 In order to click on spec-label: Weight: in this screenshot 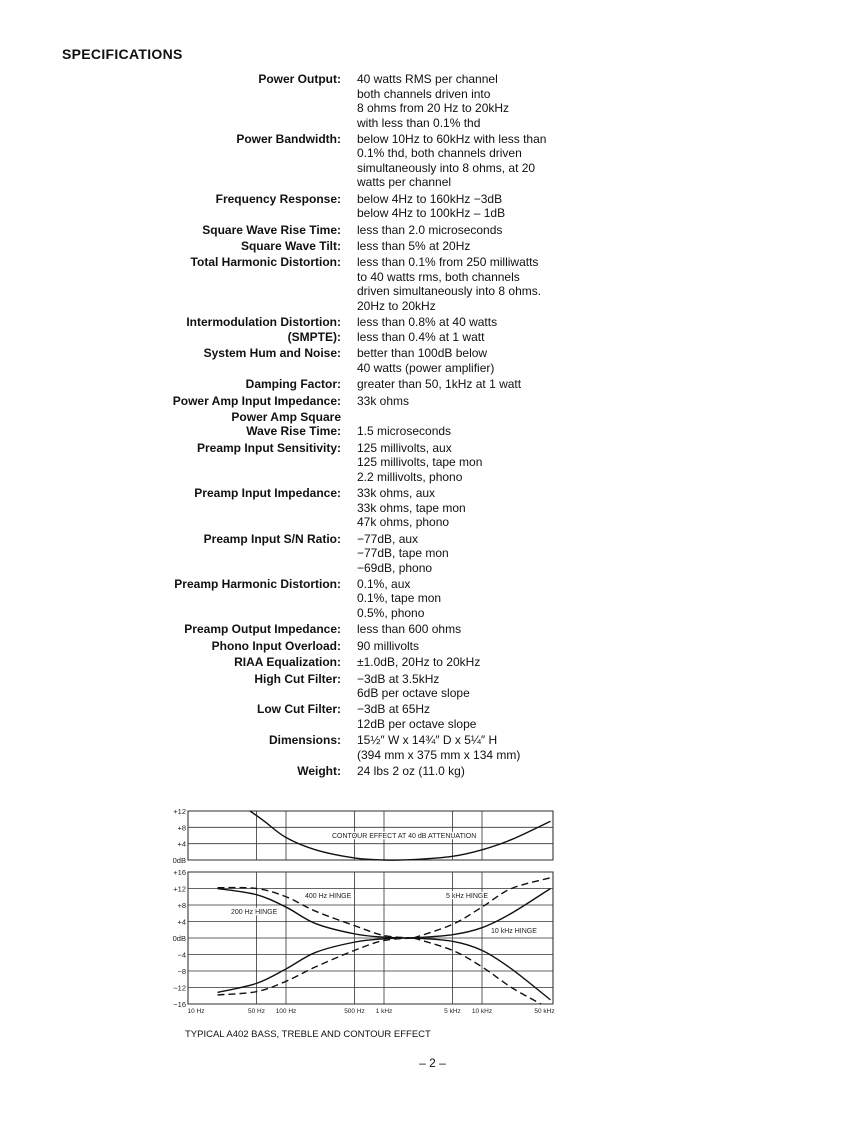, I will do `click(319, 771)`.